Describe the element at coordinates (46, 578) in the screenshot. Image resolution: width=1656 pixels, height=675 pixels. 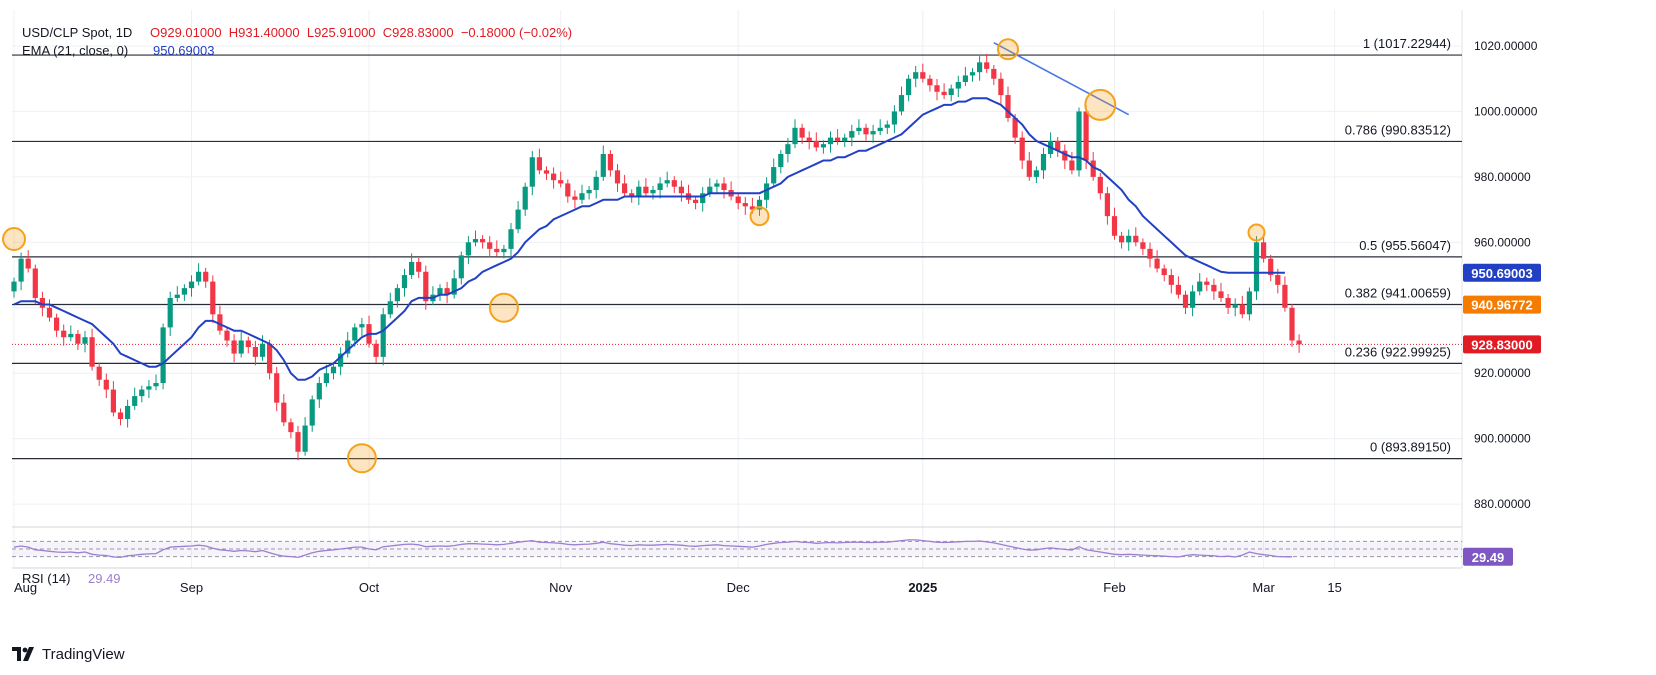
I see `rsi-label: RSI (14)` at that location.